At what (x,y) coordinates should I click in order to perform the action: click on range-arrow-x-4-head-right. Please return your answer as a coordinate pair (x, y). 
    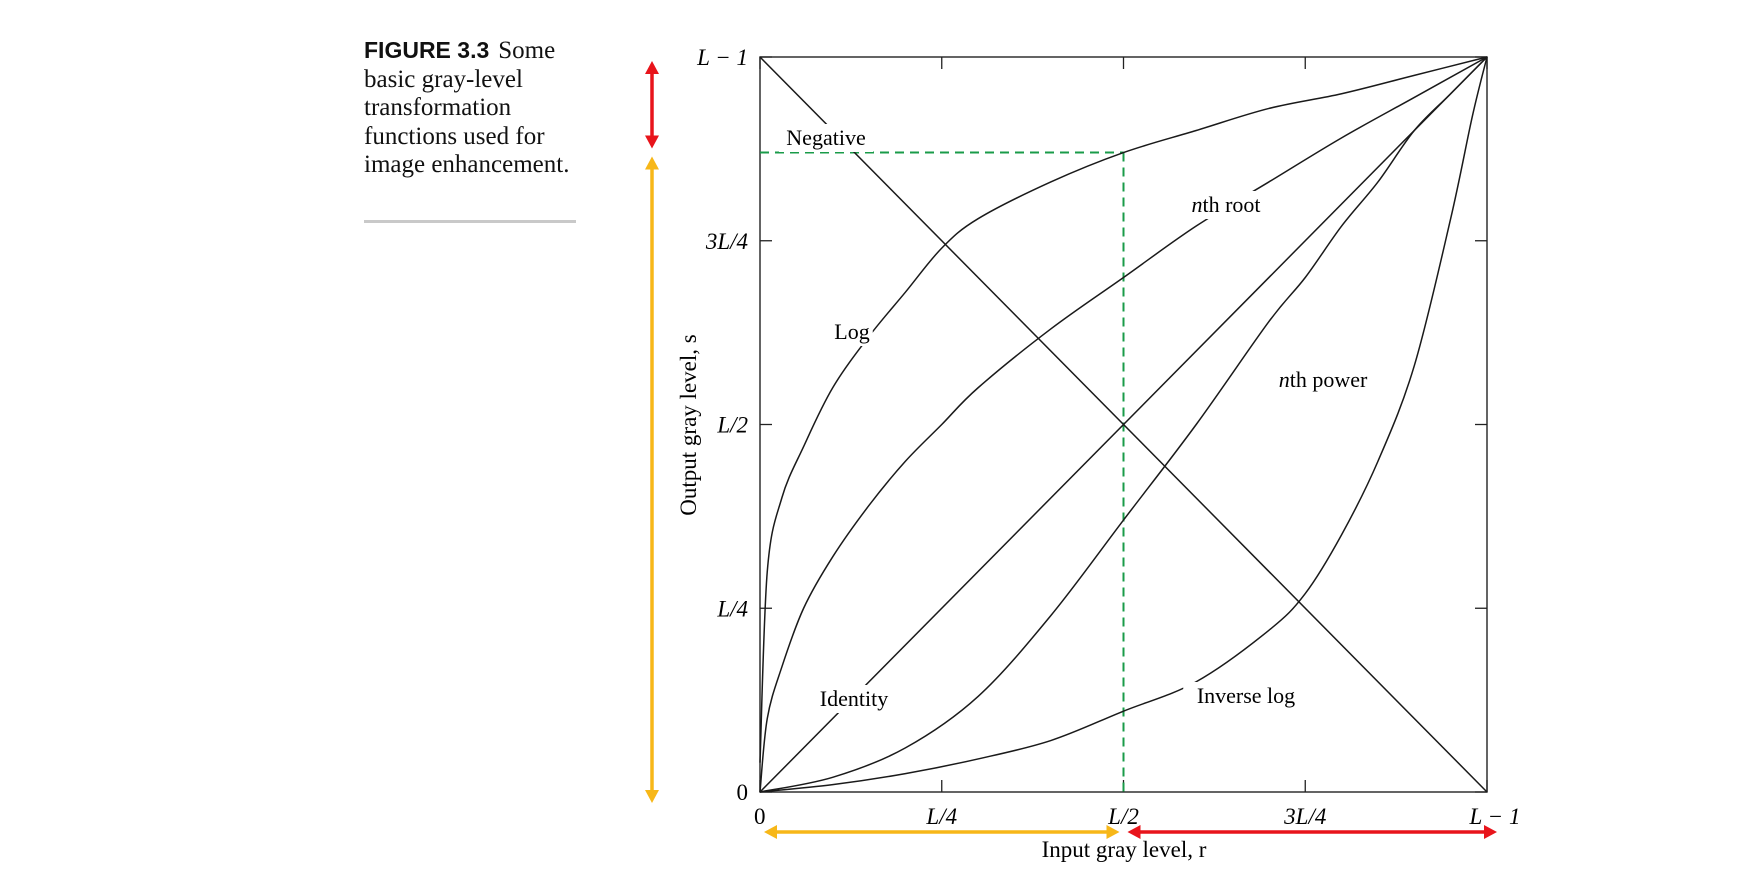
    Looking at the image, I should click on (1490, 832).